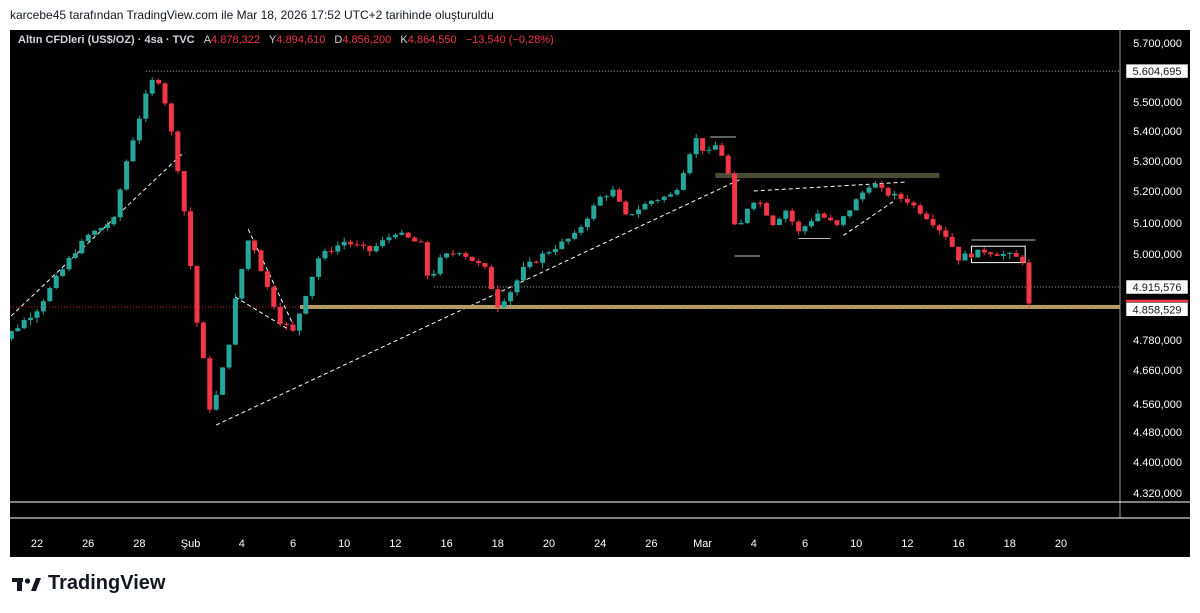 The image size is (1200, 613). Describe the element at coordinates (827, 175) in the screenshot. I see `resistance-zone` at that location.